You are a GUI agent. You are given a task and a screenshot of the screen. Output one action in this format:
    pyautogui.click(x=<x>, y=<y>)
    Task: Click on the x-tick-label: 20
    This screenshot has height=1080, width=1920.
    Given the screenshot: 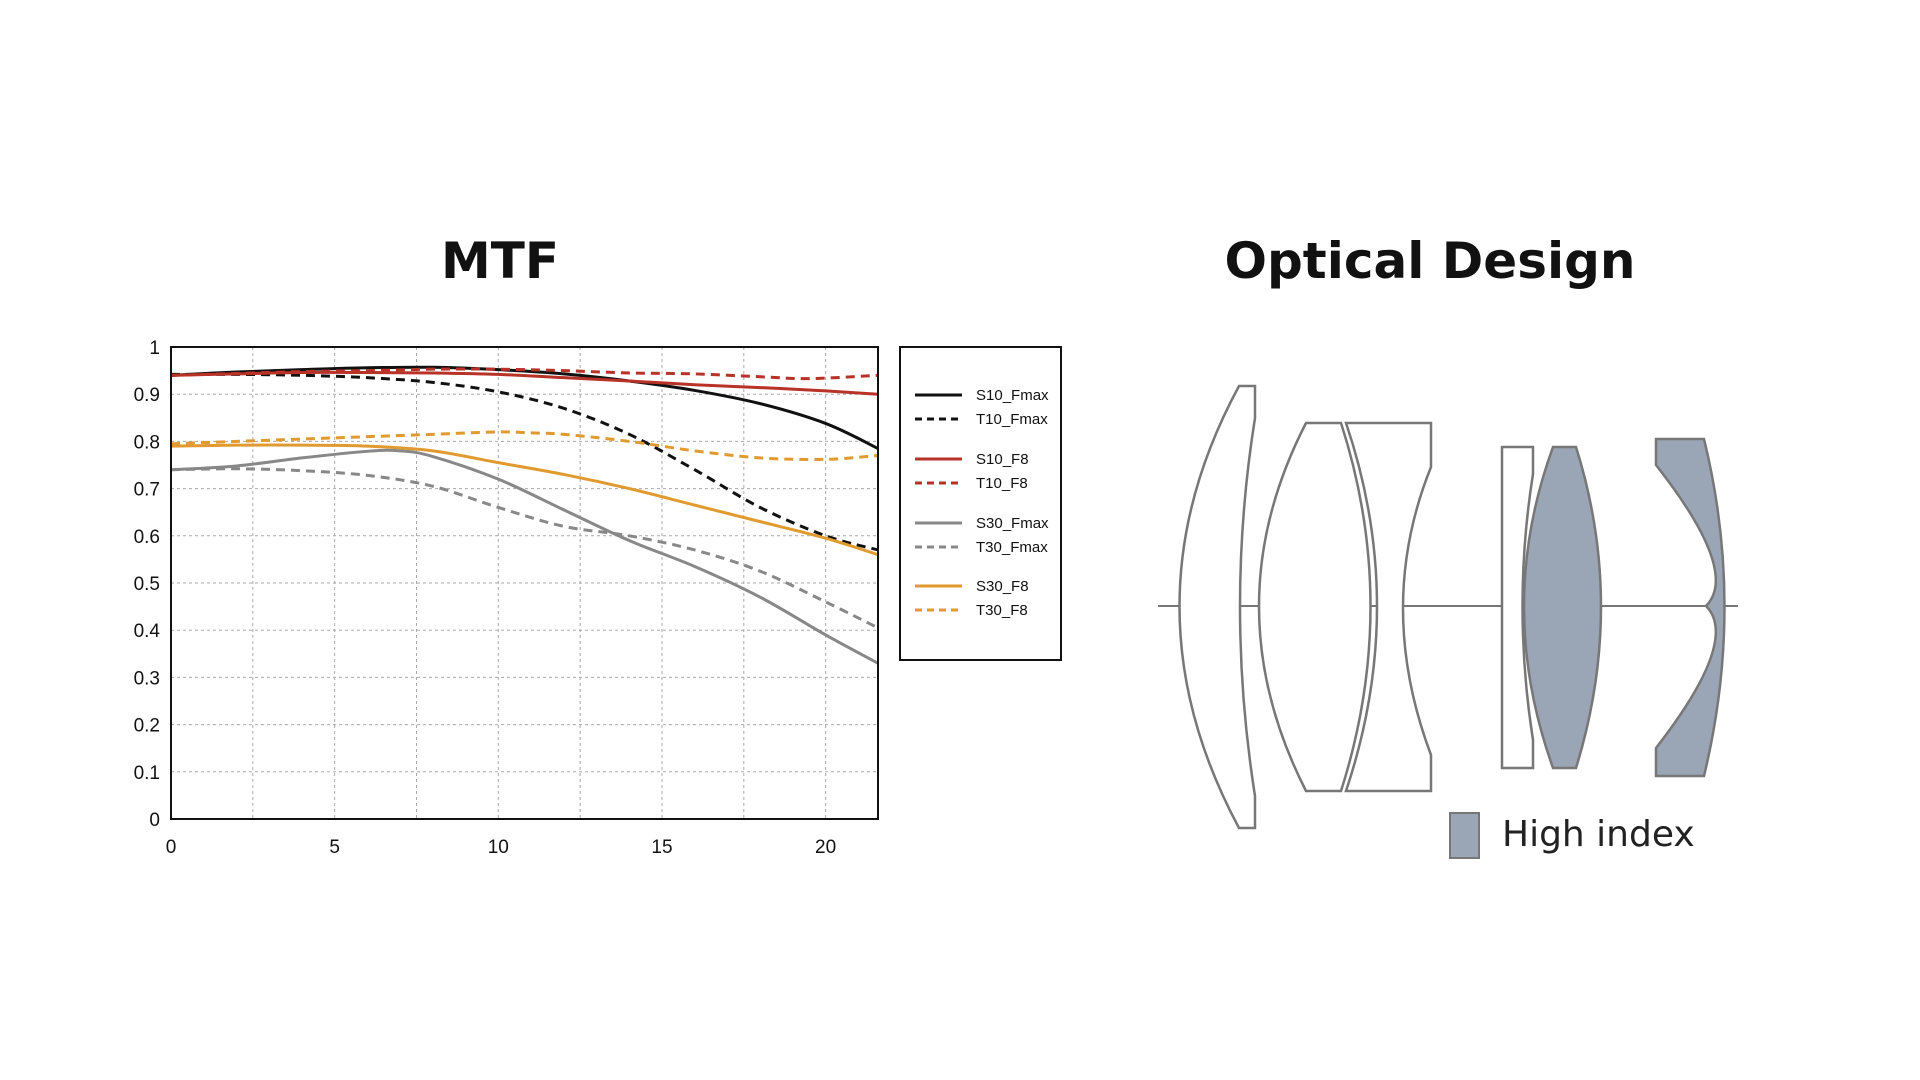 What is the action you would take?
    pyautogui.click(x=825, y=847)
    